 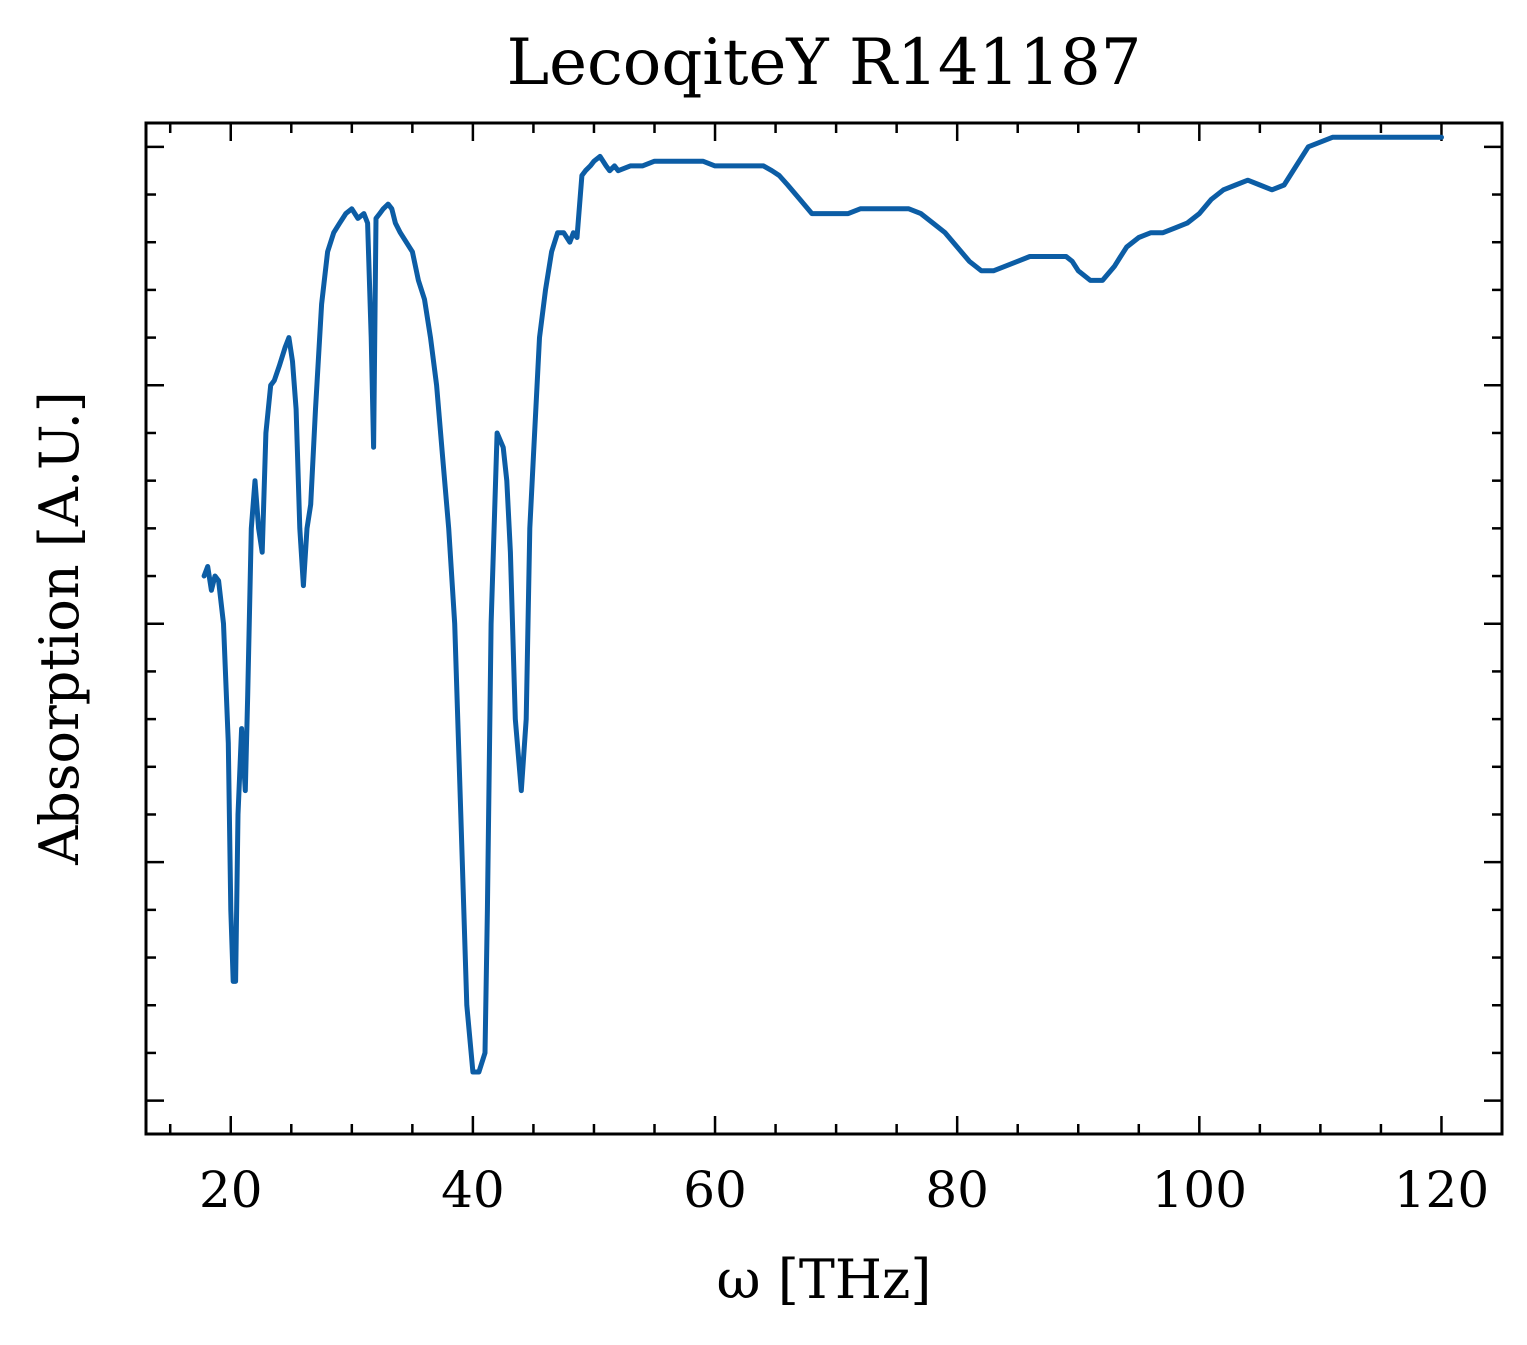 I want to click on x-tick-label: 40, so click(x=473, y=1190).